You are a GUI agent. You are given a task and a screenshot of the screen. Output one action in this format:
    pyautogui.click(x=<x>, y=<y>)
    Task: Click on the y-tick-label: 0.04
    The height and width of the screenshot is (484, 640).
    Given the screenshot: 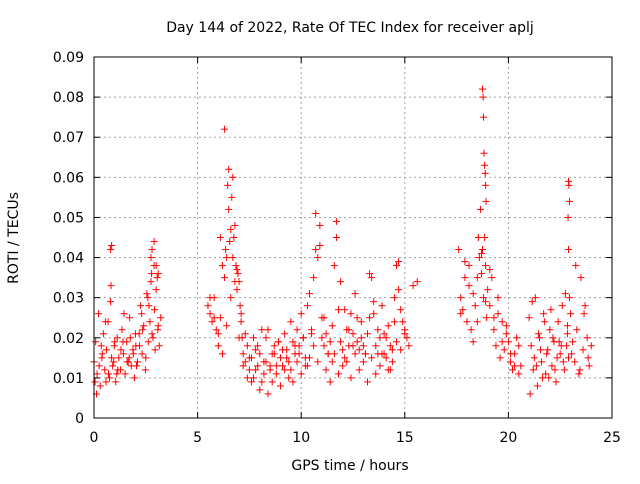 What is the action you would take?
    pyautogui.click(x=68, y=259)
    